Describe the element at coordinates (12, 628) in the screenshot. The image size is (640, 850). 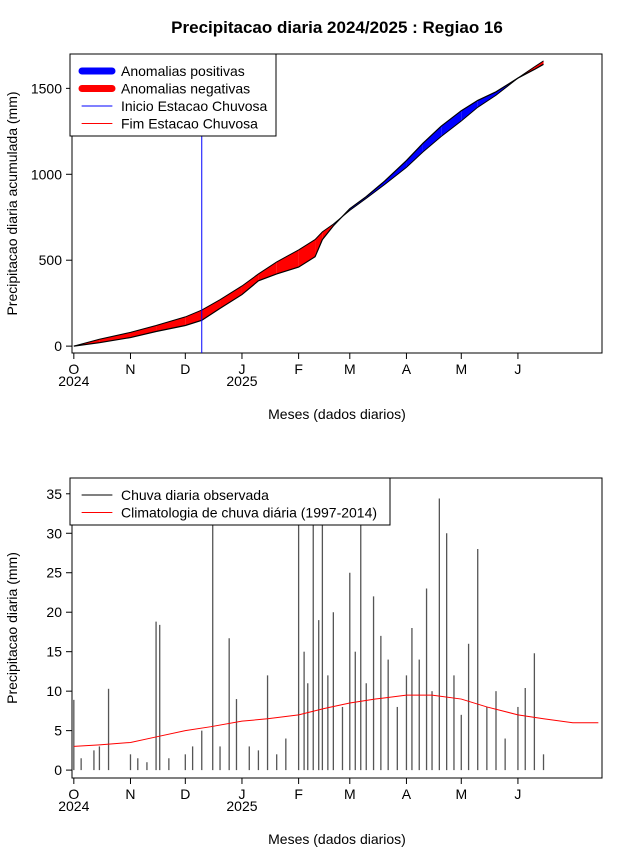
I see `y-axis-label: Precipitacao diaria (mm)` at that location.